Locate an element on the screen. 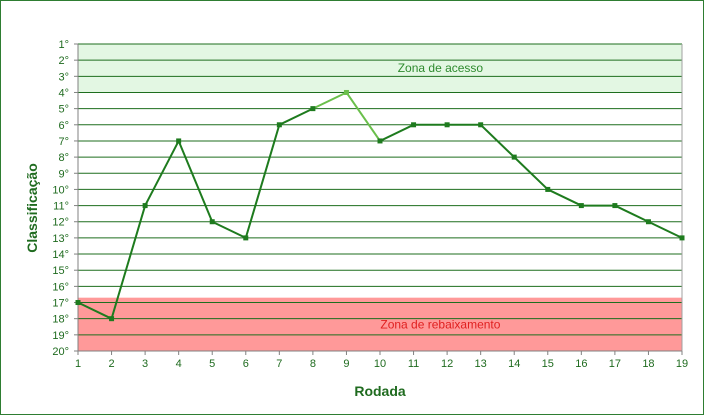 The width and height of the screenshot is (704, 415). y-tick-label-3: 3° is located at coordinates (63, 77).